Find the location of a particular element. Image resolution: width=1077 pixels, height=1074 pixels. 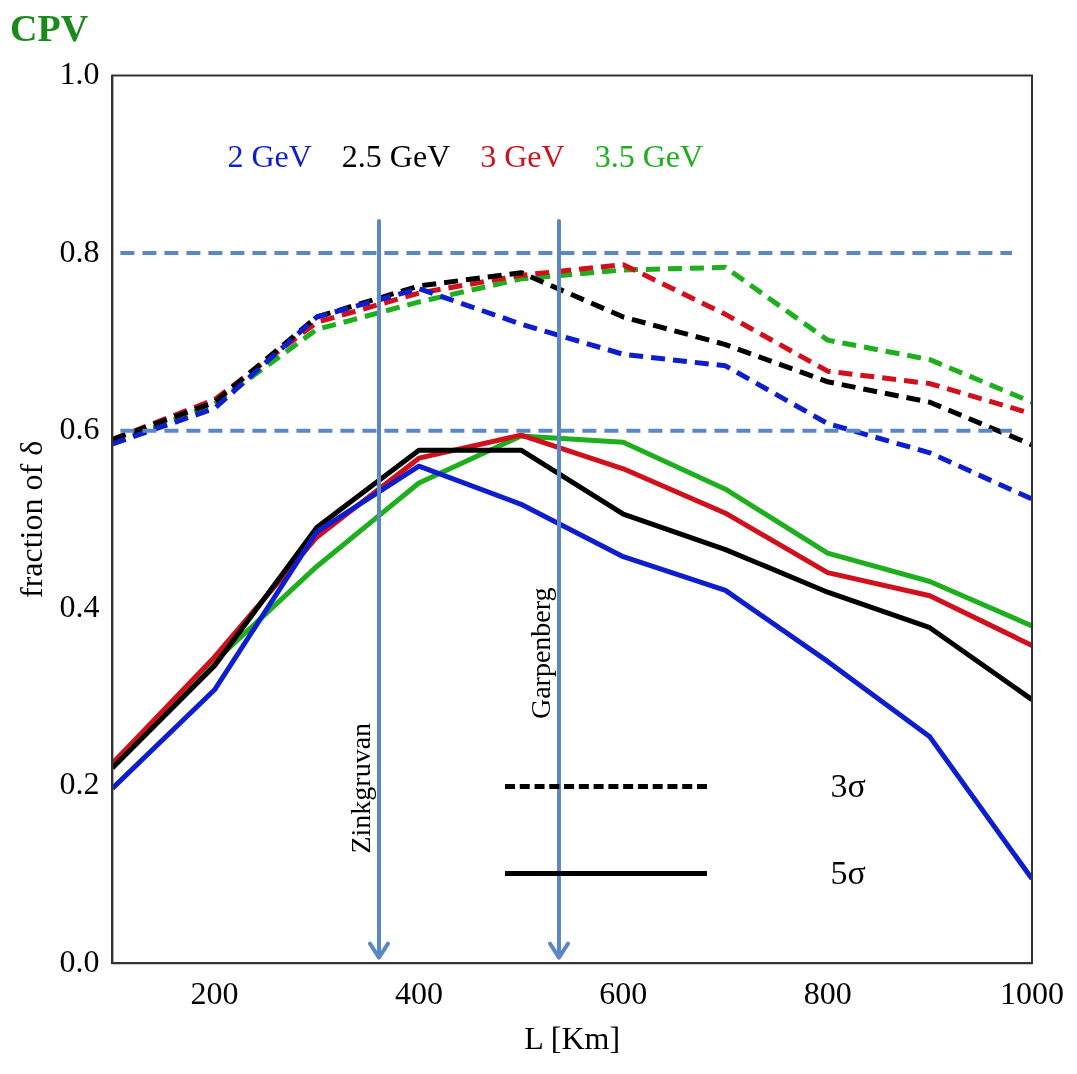

y-tick-label: 0.0 is located at coordinates (79, 960).